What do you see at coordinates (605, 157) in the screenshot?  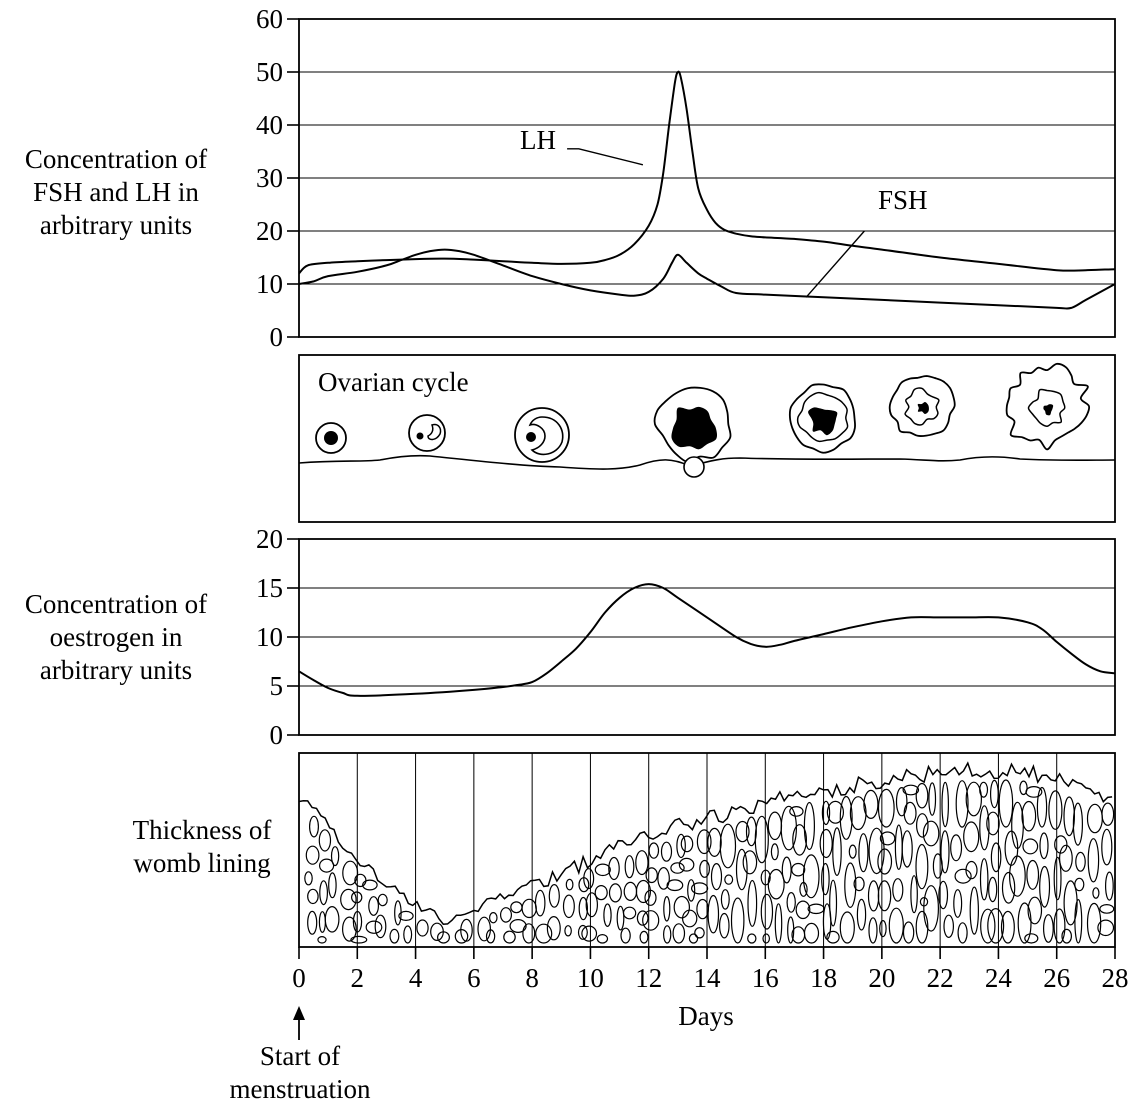 I see `lh-leader-line` at bounding box center [605, 157].